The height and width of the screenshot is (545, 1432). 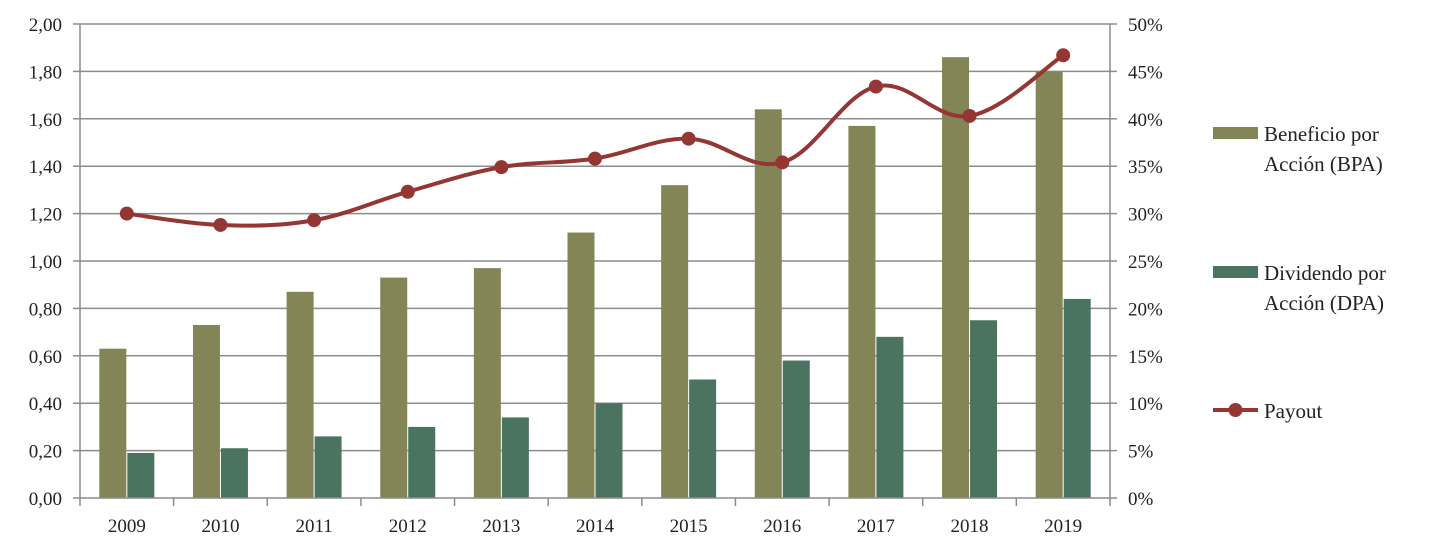 What do you see at coordinates (45, 357) in the screenshot?
I see `left-axis-tick-label: 0,60` at bounding box center [45, 357].